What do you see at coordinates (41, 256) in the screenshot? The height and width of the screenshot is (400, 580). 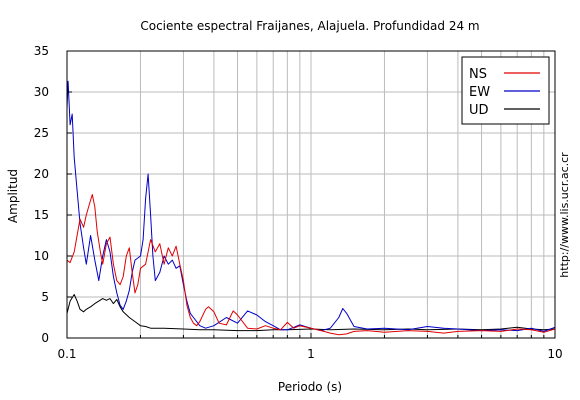 I see `y-tick-label: 10` at bounding box center [41, 256].